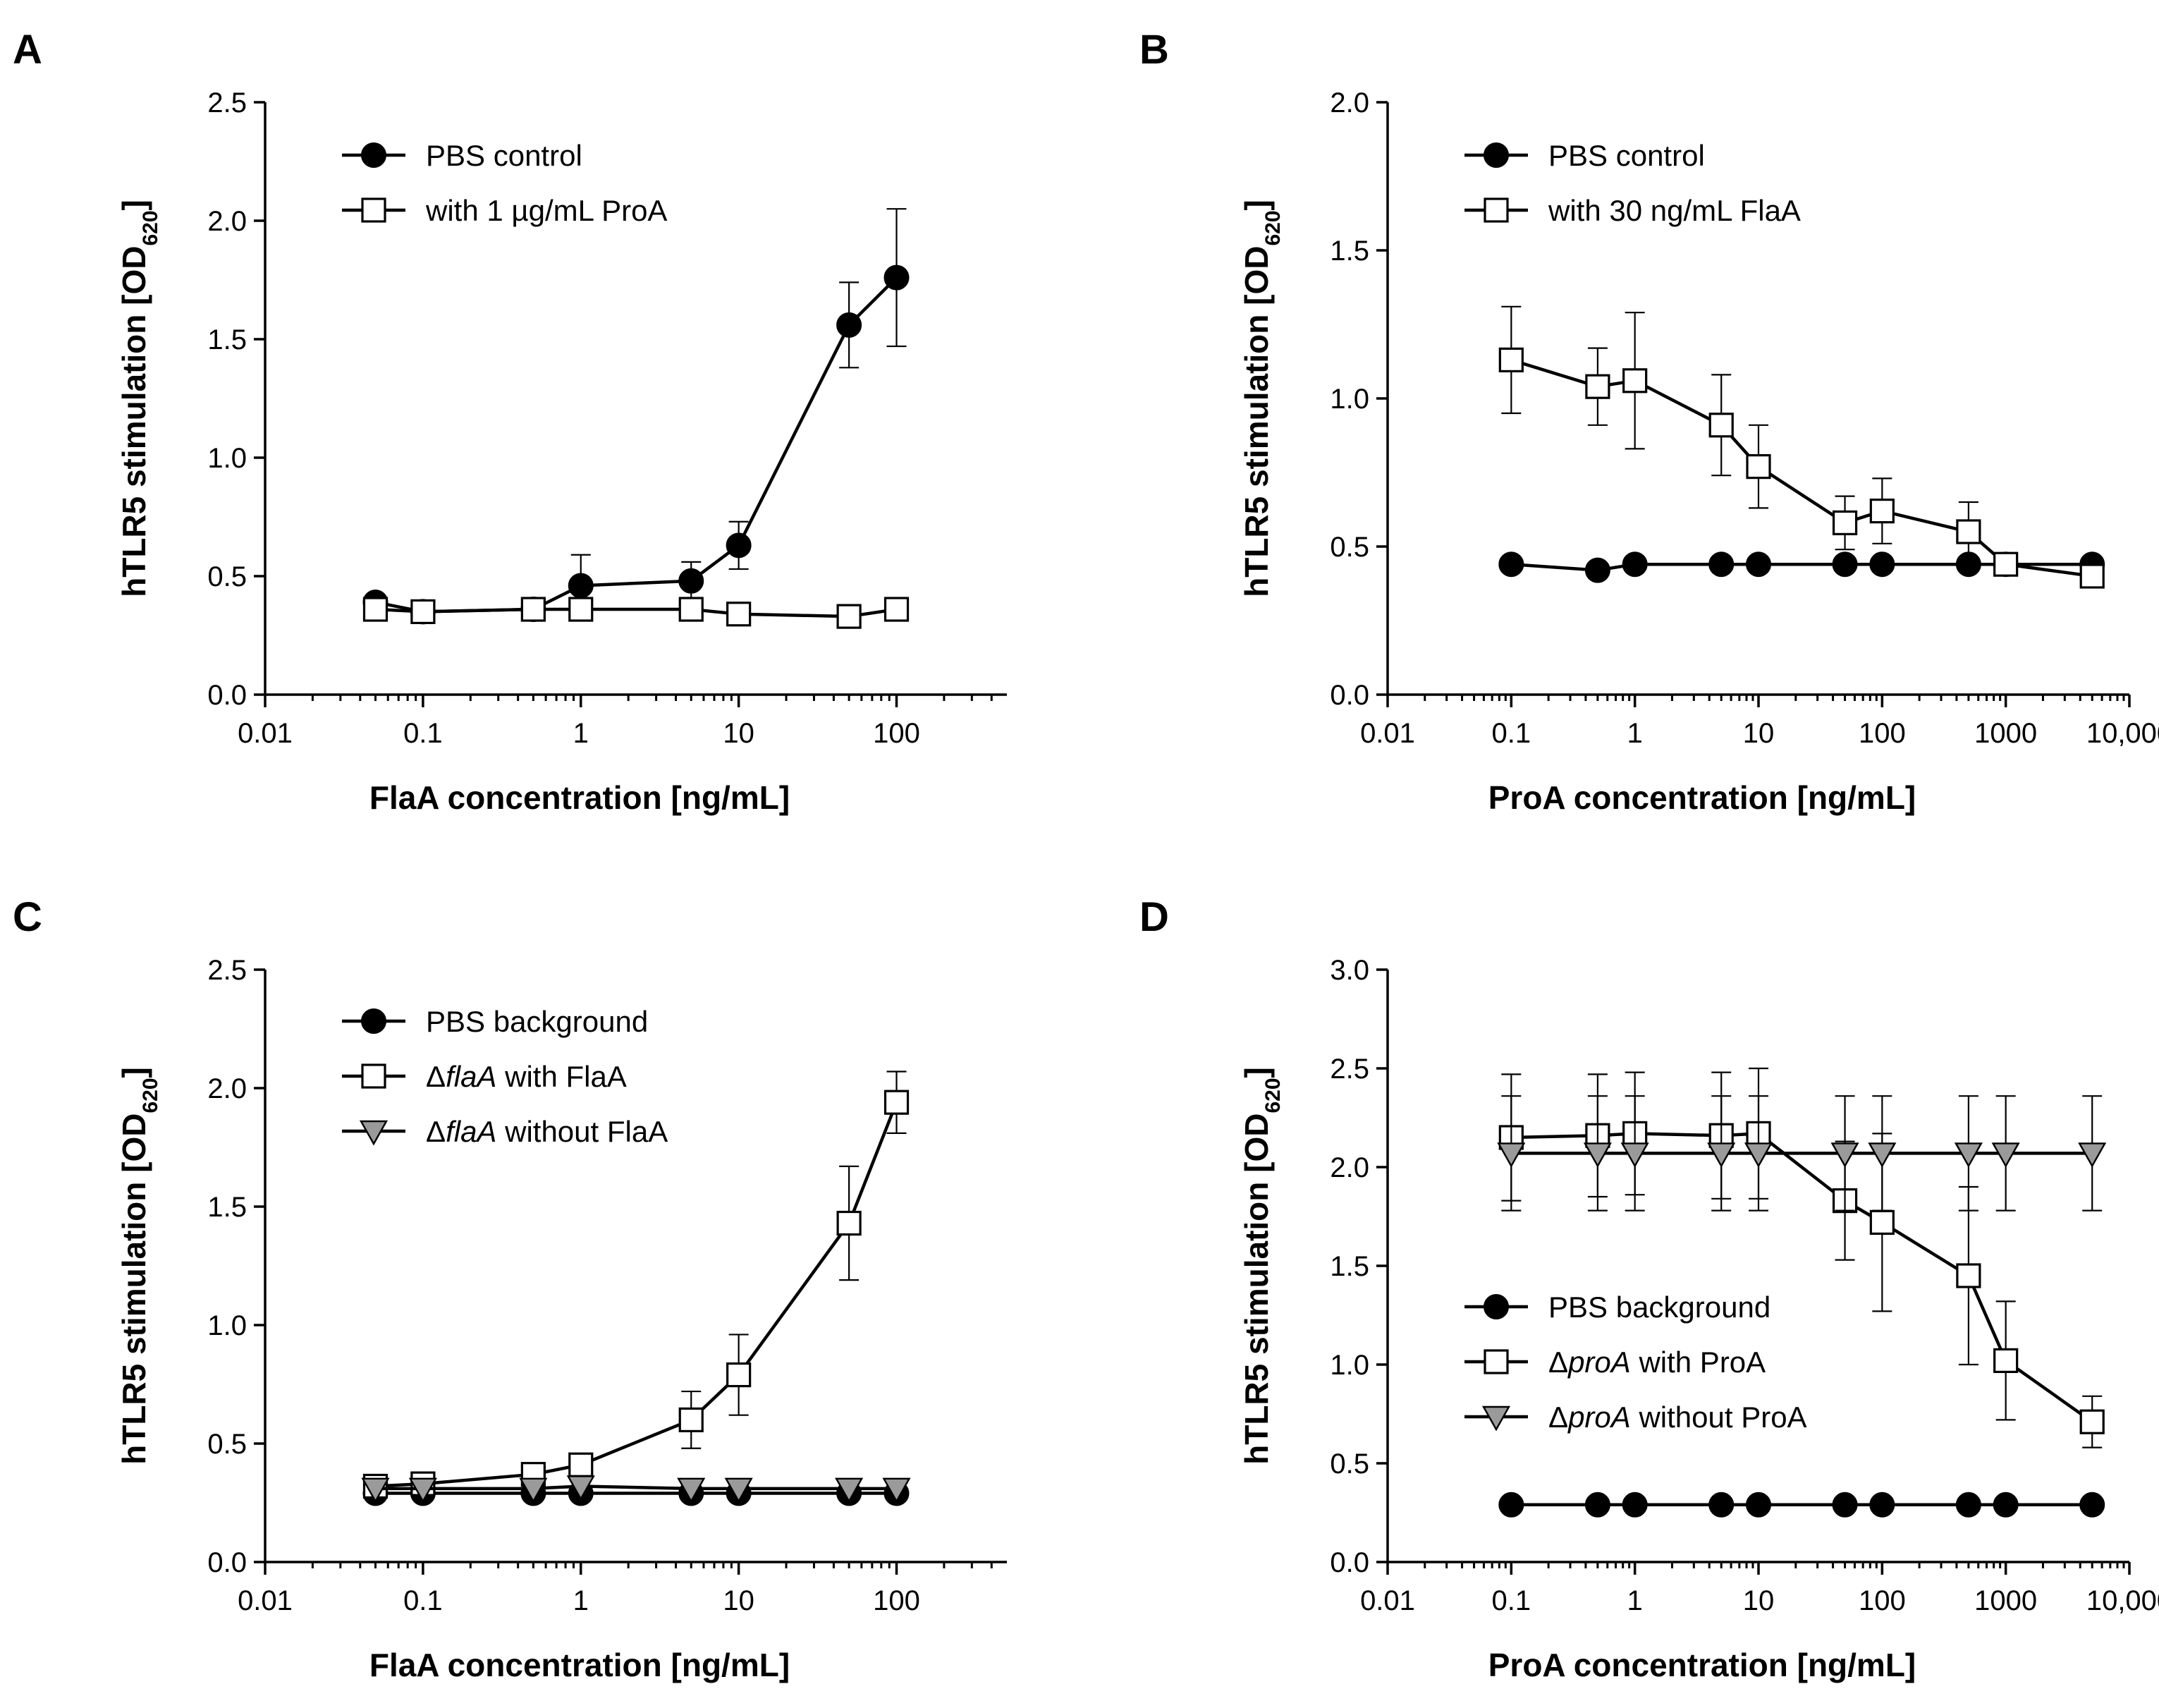 Image resolution: width=2159 pixels, height=1708 pixels. I want to click on y-axis-title-subscript: 620, so click(150, 1095).